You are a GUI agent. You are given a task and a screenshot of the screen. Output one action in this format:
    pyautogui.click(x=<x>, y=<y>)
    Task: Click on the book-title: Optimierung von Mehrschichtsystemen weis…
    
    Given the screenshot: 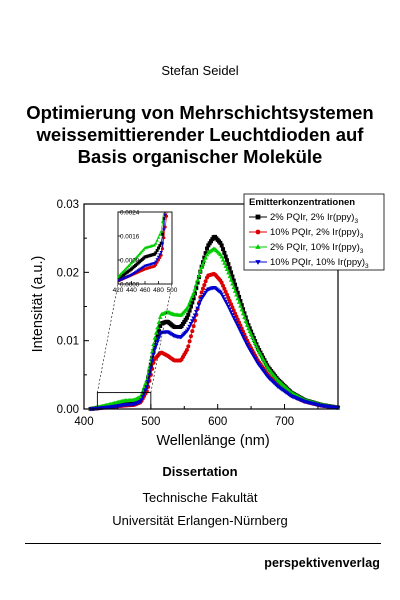 What is the action you would take?
    pyautogui.click(x=200, y=135)
    